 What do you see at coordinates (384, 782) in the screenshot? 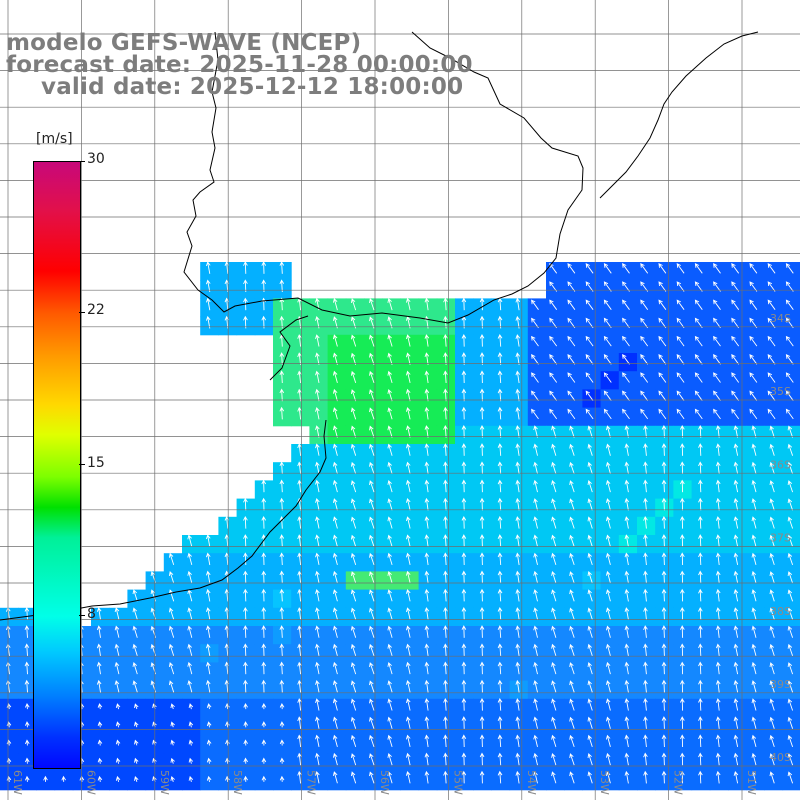
I see `longitude-label: 56W` at bounding box center [384, 782].